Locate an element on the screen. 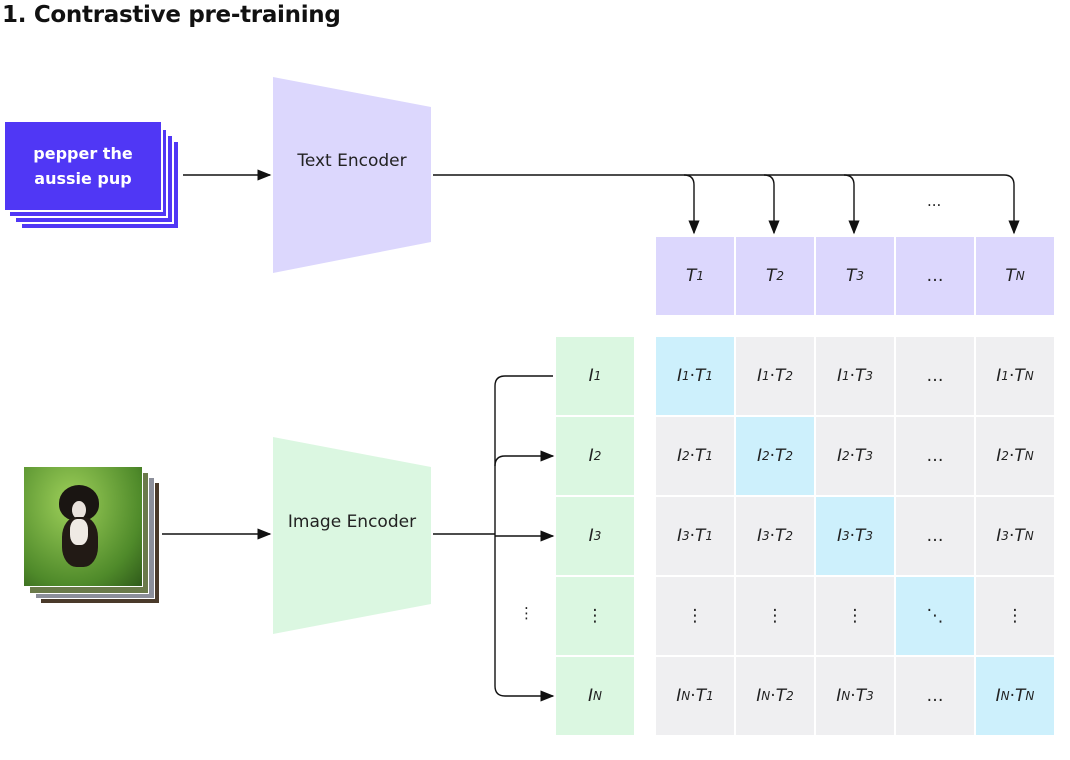 The height and width of the screenshot is (760, 1070). similarity-cell: I 1 · T 3 is located at coordinates (855, 376).